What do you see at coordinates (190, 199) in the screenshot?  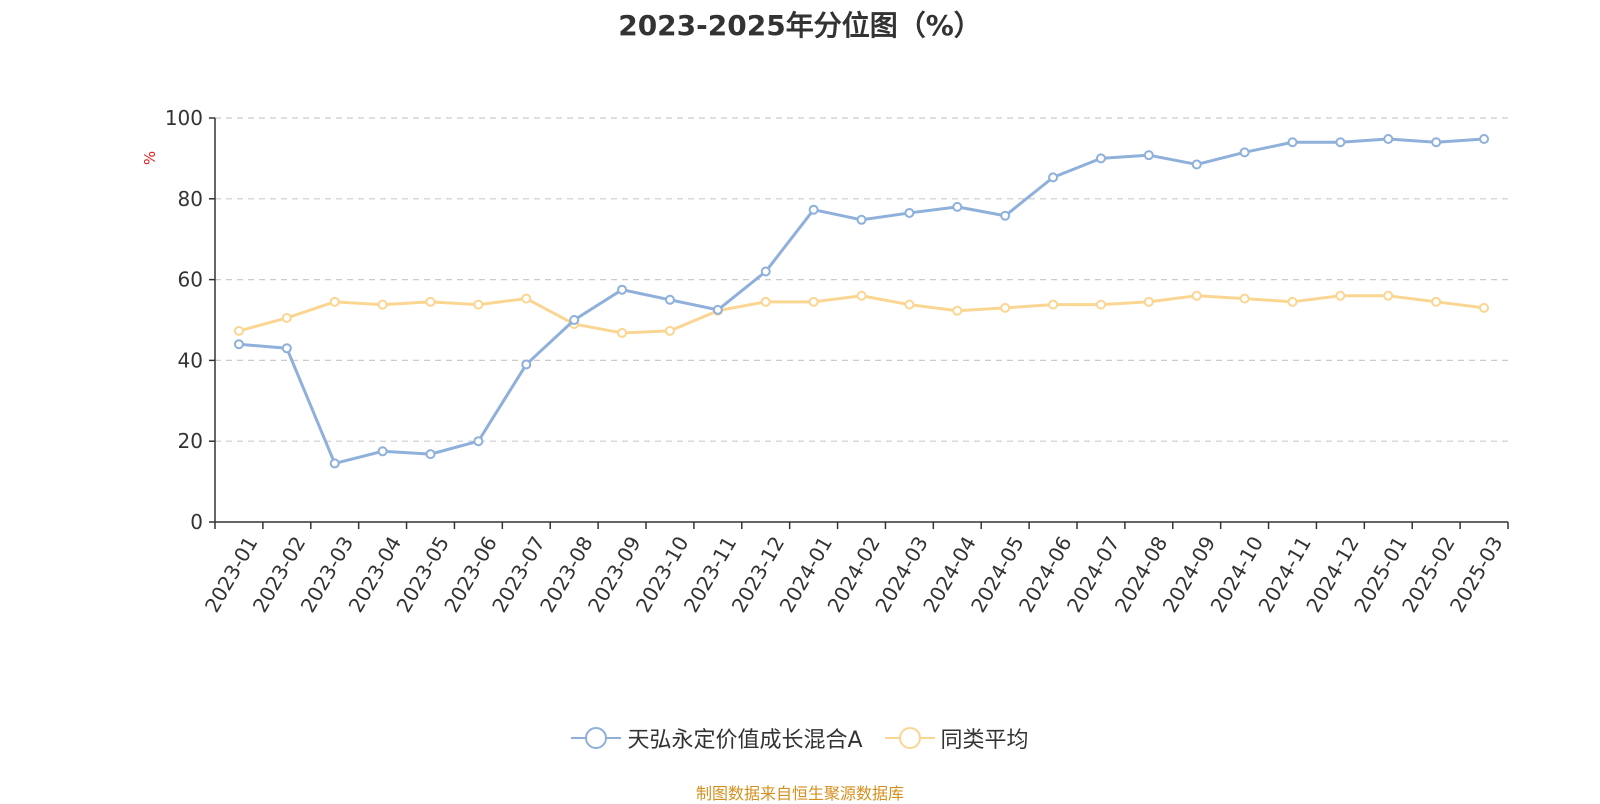 I see `y-tick-label: 80` at bounding box center [190, 199].